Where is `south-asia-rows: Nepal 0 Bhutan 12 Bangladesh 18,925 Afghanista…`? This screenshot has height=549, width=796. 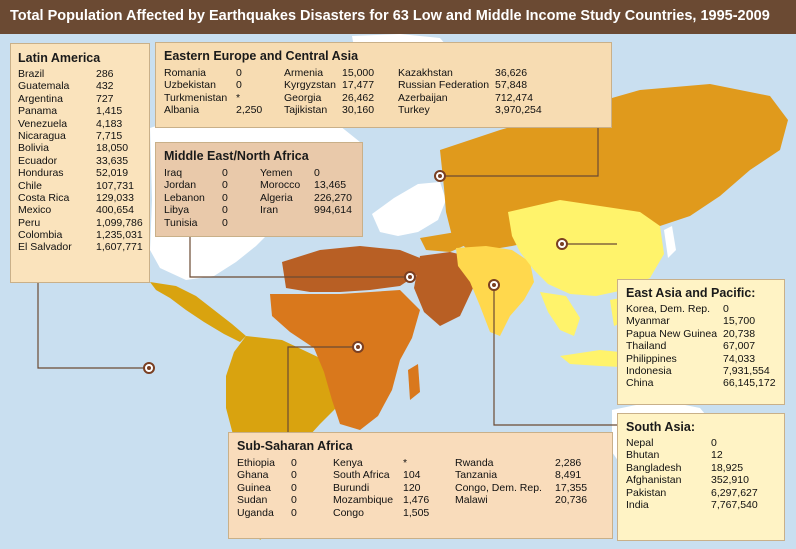 south-asia-rows: Nepal 0 Bhutan 12 Bangladesh 18,925 Afghanista… is located at coordinates (705, 474).